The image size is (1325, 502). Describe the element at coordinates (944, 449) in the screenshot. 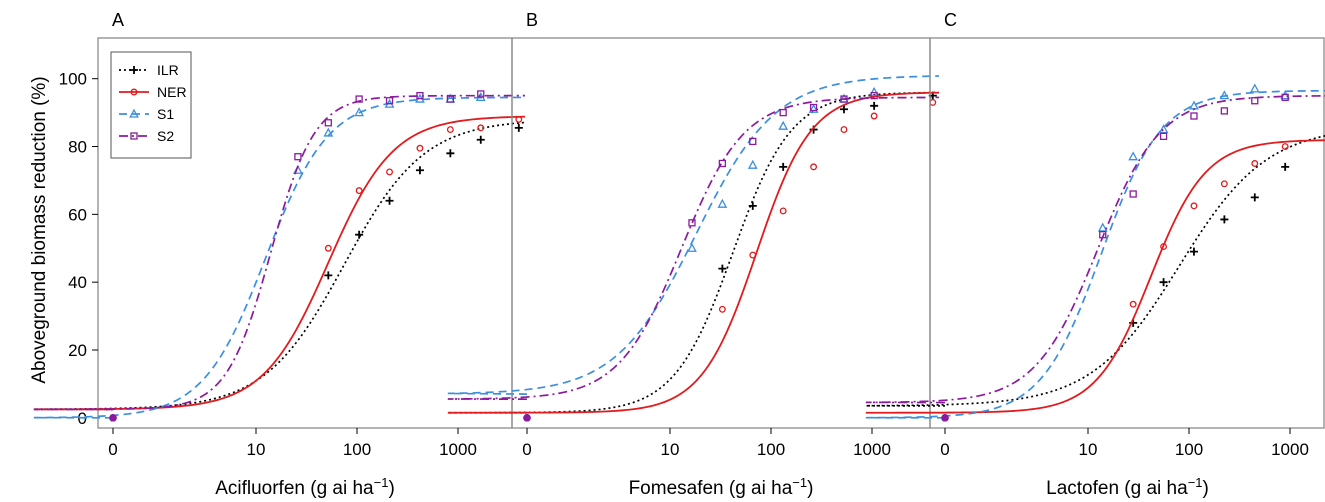

I see `x-tick-label: 0` at that location.